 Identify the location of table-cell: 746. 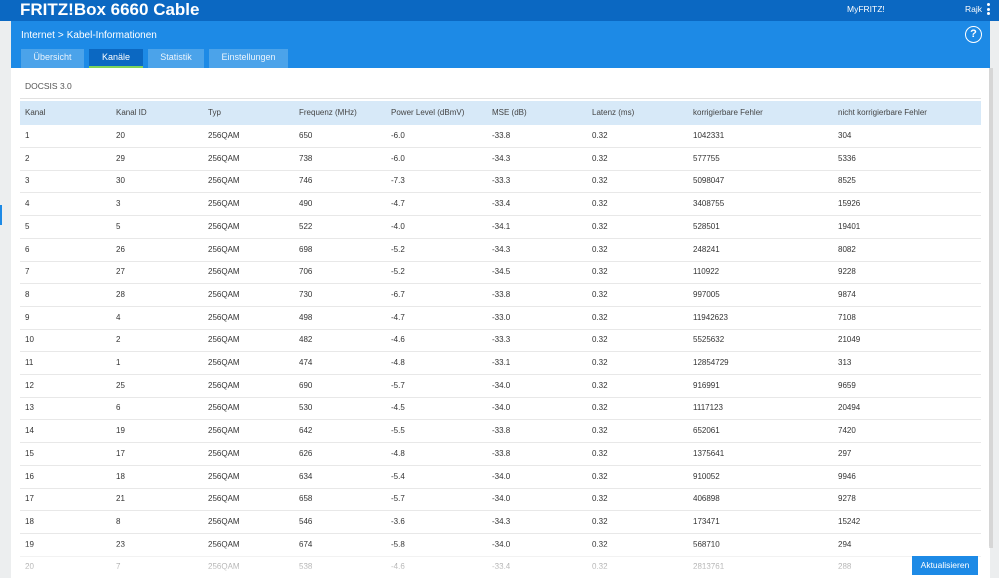
(306, 181).